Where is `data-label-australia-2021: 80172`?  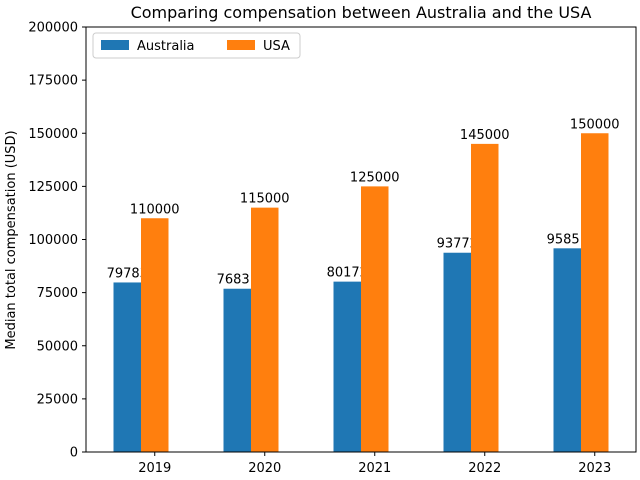 data-label-australia-2021: 80172 is located at coordinates (347, 273).